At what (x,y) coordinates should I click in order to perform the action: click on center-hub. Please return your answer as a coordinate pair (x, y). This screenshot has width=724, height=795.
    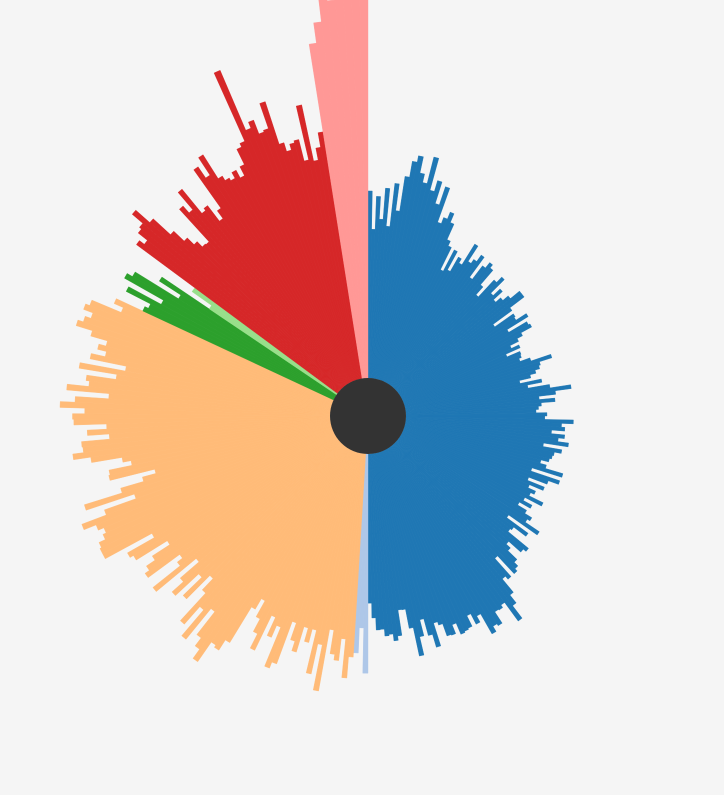
    Looking at the image, I should click on (368, 416).